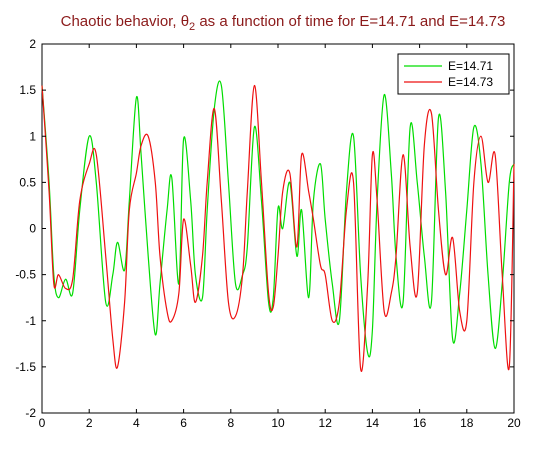 This screenshot has height=459, width=550. What do you see at coordinates (326, 423) in the screenshot?
I see `x-tick-label: 12` at bounding box center [326, 423].